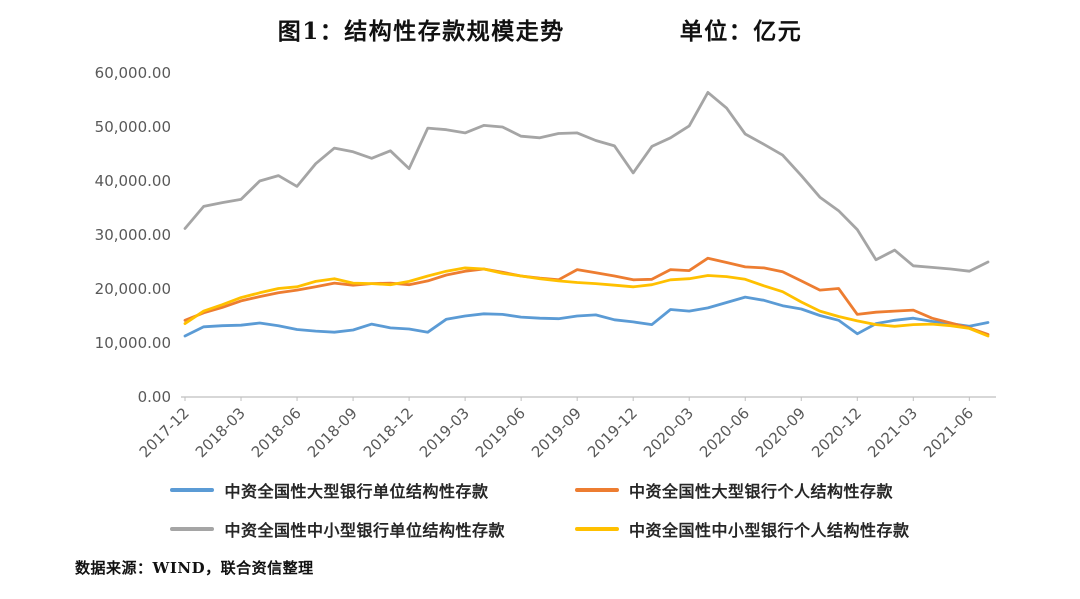  Describe the element at coordinates (133, 127) in the screenshot. I see `svg-text: 50,000.00` at that location.